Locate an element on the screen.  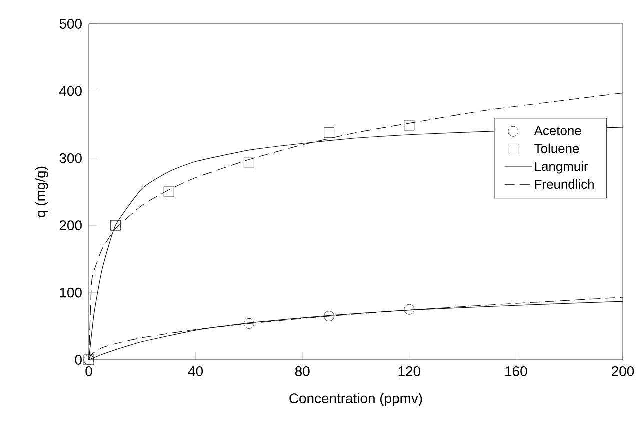
x-tick-label: 0 is located at coordinates (89, 371).